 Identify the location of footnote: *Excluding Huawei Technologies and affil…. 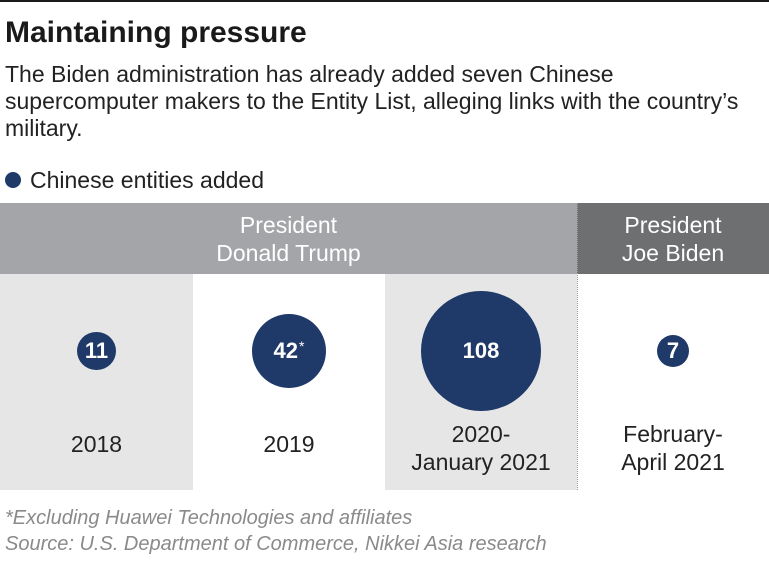
(209, 518).